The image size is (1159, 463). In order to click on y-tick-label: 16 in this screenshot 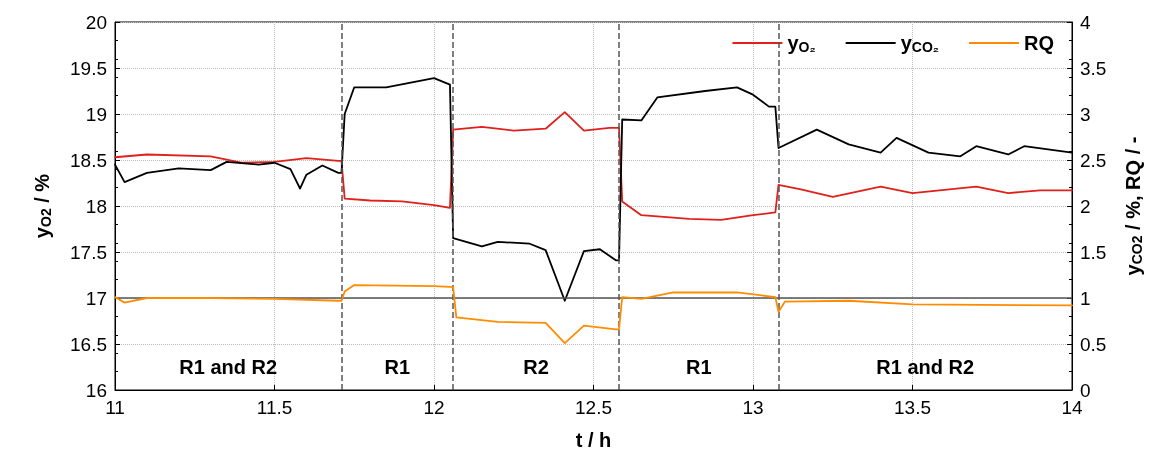, I will do `click(96, 390)`.